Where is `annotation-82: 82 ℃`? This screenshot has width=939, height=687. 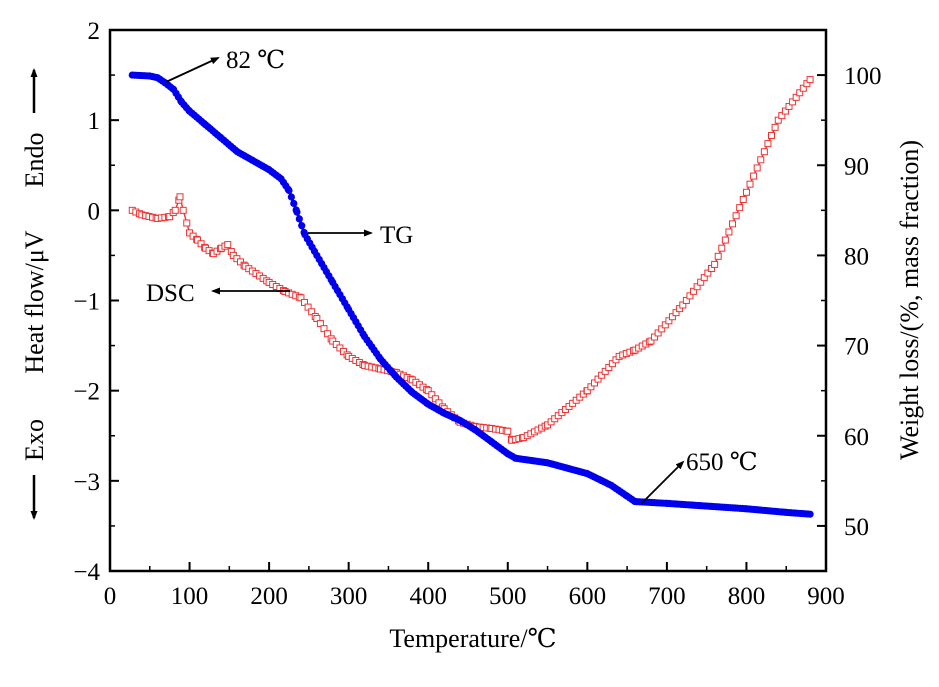
annotation-82: 82 ℃ is located at coordinates (255, 60).